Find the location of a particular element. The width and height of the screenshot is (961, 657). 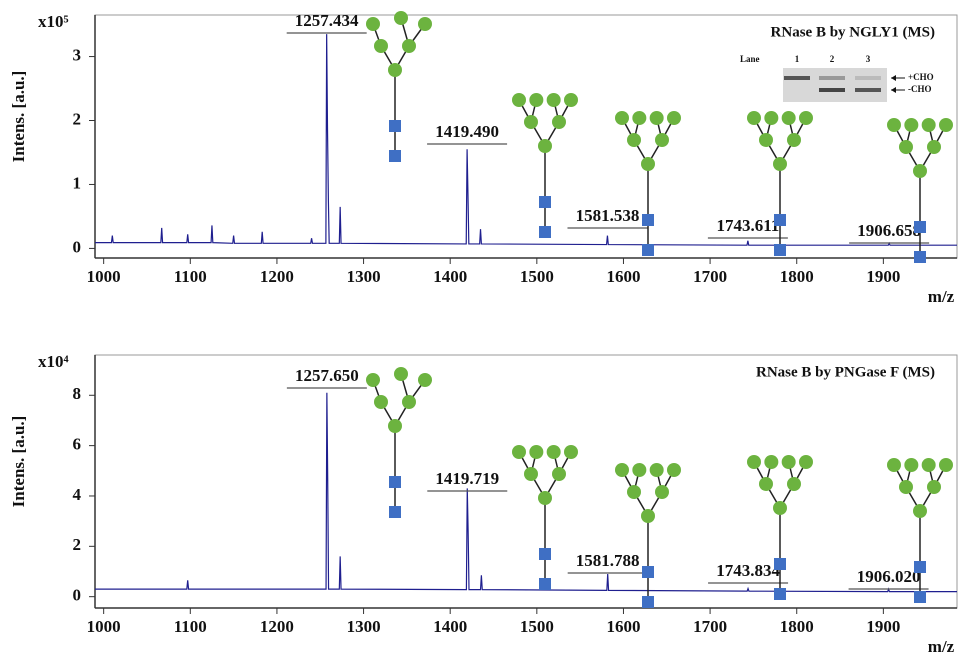

gel-lane-number: 1 is located at coordinates (797, 59).